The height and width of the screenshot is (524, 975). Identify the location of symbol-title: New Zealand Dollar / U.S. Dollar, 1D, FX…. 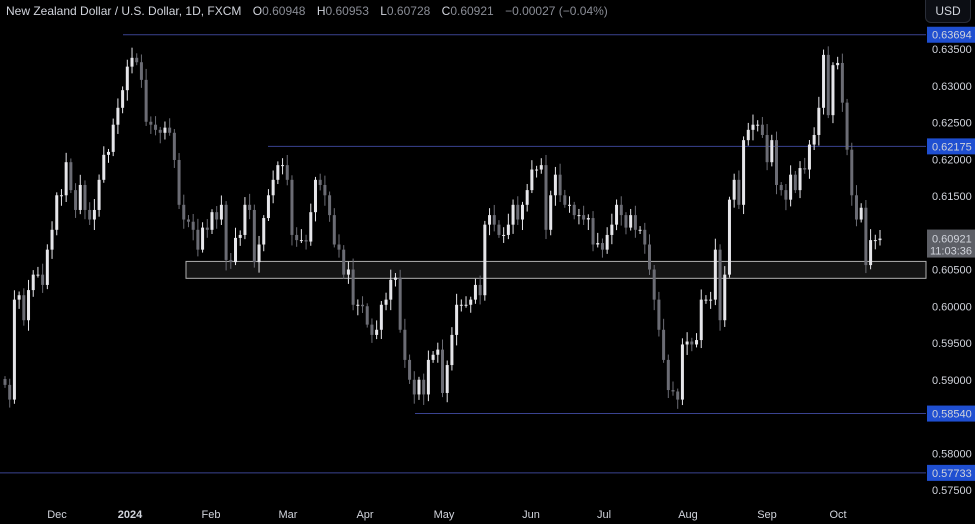
(124, 11).